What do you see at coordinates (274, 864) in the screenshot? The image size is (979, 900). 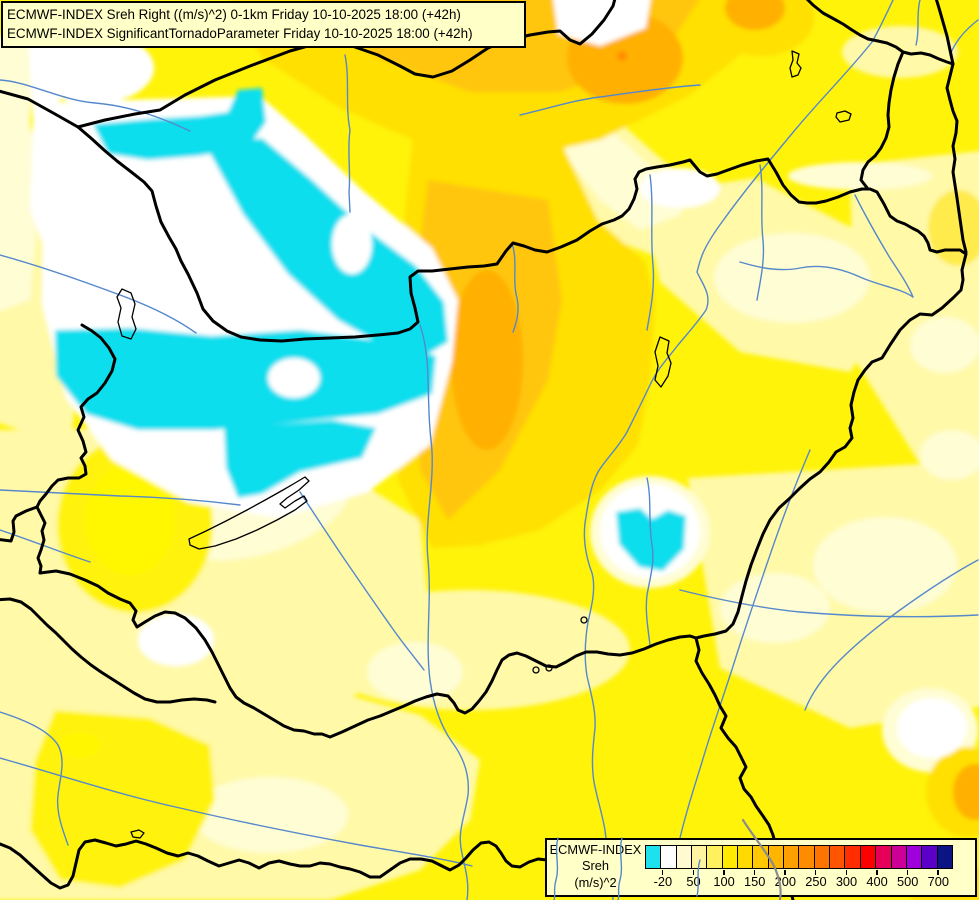 I see `border-croatia-bosnia` at bounding box center [274, 864].